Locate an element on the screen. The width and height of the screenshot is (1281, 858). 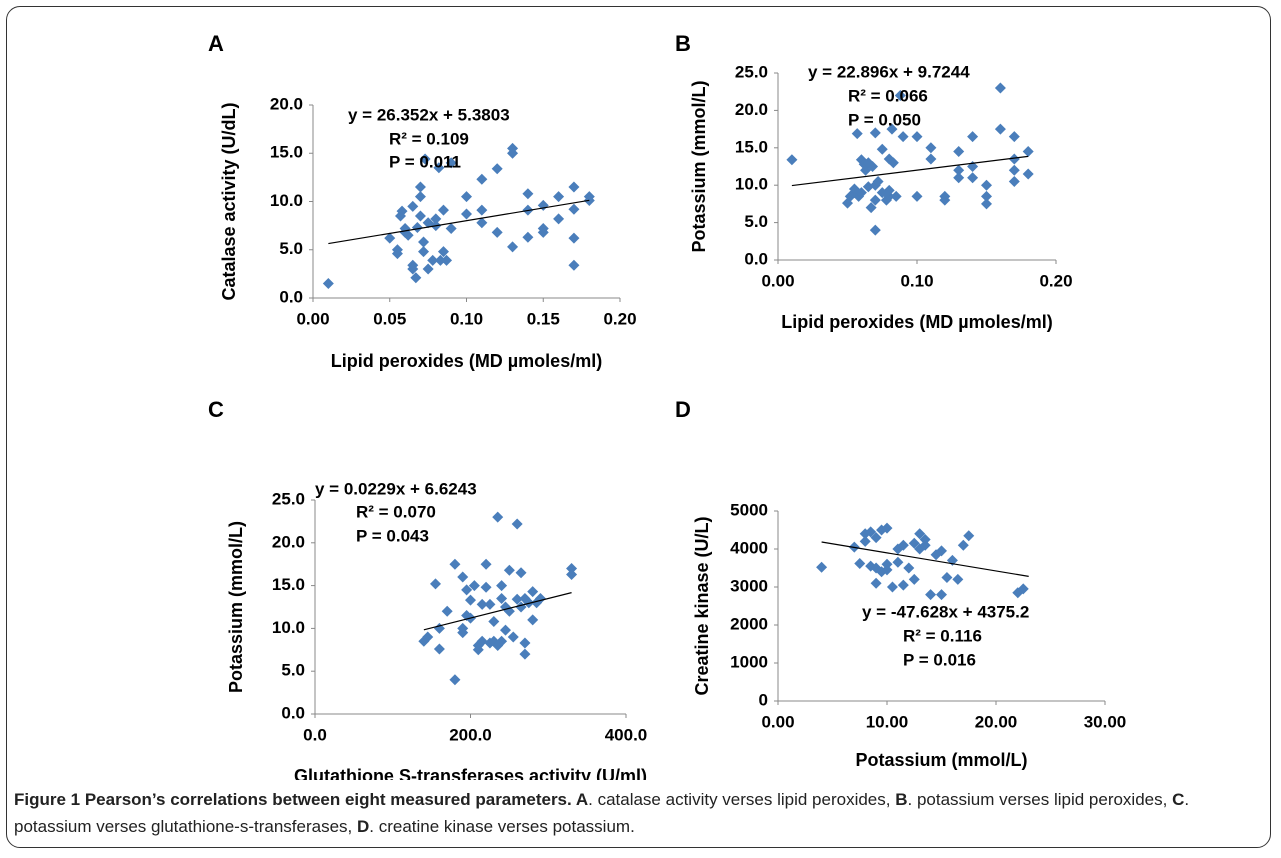
x-tick-label: 0.10 is located at coordinates (916, 280).